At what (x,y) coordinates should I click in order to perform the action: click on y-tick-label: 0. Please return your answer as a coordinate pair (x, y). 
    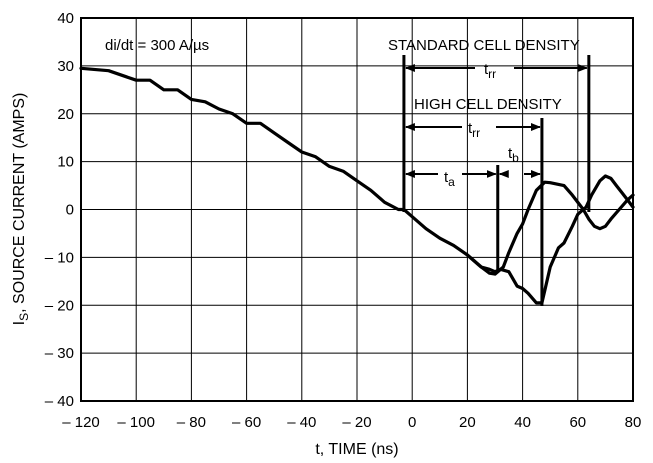
    Looking at the image, I should click on (70, 210).